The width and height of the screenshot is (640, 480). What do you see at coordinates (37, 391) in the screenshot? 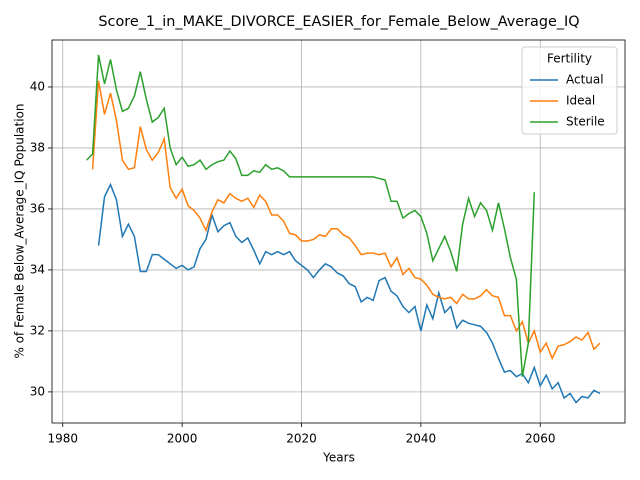
I see `y-tick-label: 30` at bounding box center [37, 391].